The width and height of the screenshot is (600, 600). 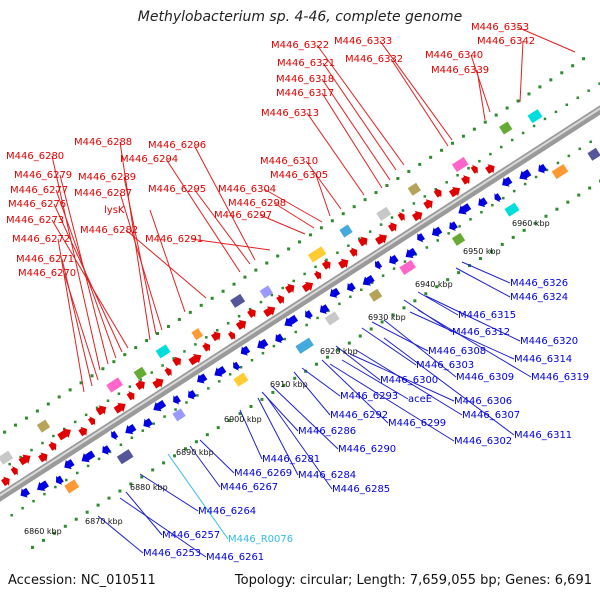 I want to click on reverse-gene-label: M446_6308, so click(x=457, y=351).